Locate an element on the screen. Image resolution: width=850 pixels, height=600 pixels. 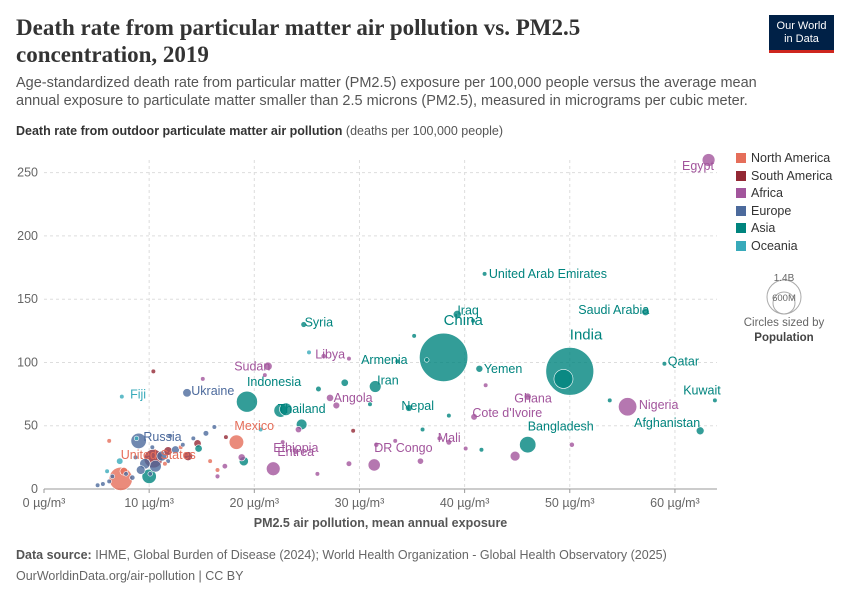
point-iraq is located at coordinates (457, 314).